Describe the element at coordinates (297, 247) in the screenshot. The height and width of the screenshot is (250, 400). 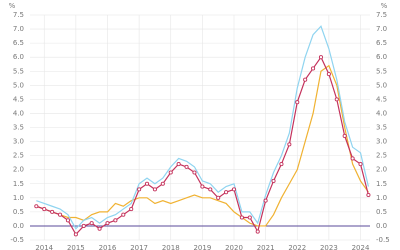
I see `x-tick-label: 2022` at that location.